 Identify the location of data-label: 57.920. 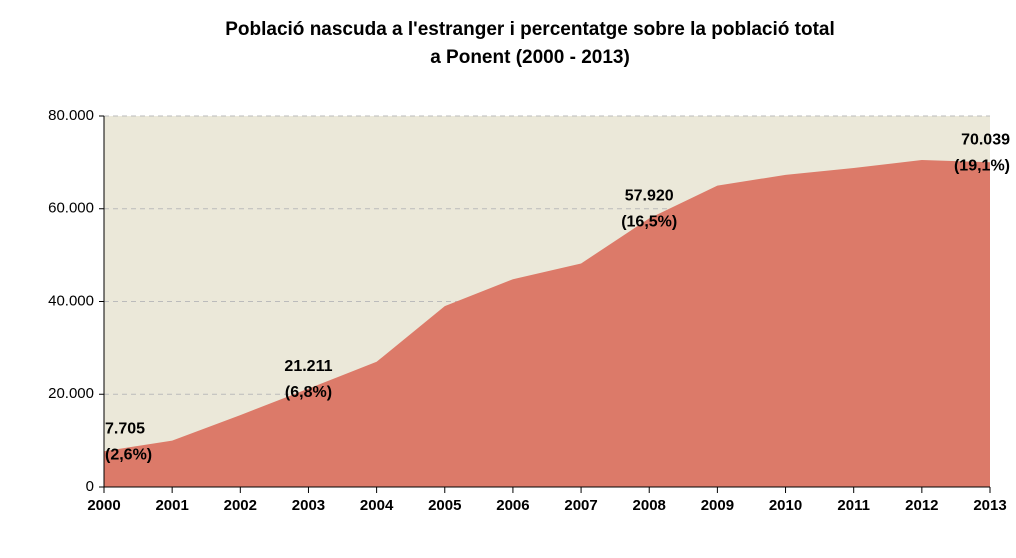
(649, 196).